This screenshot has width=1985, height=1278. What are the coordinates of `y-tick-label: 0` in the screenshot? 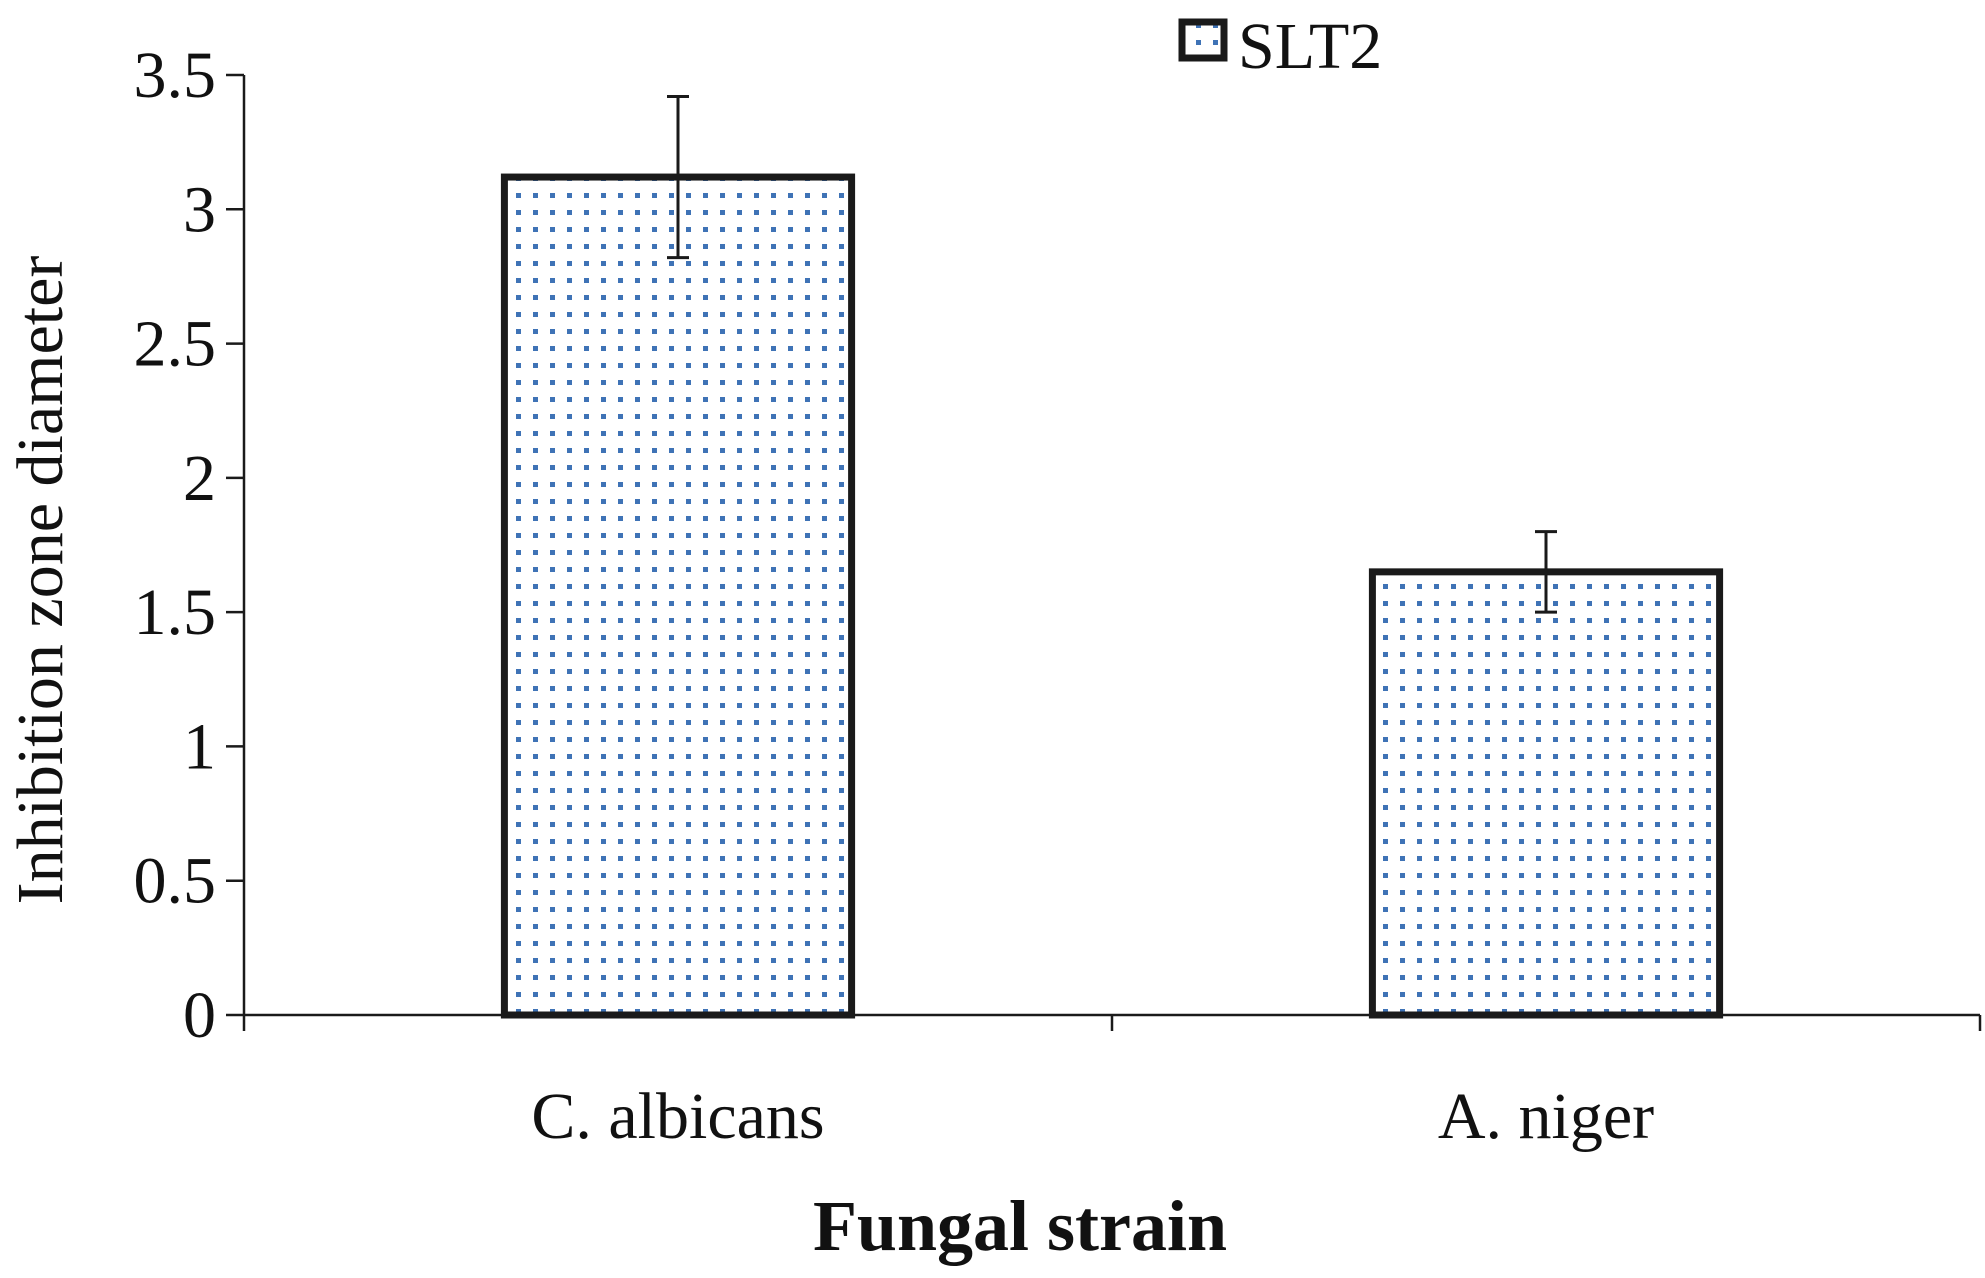 It's located at (199, 1015).